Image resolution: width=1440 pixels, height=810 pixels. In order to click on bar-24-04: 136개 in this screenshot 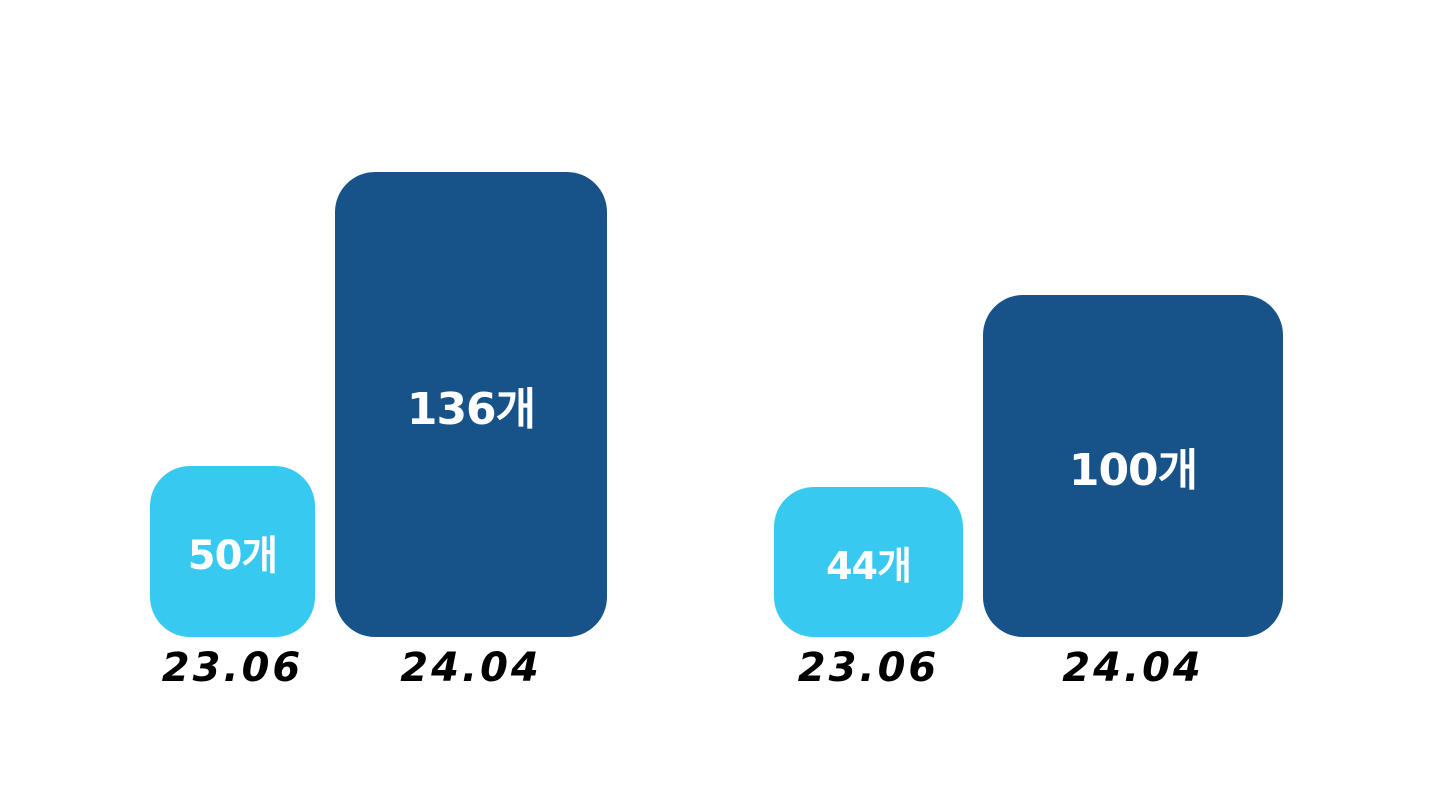, I will do `click(471, 404)`.